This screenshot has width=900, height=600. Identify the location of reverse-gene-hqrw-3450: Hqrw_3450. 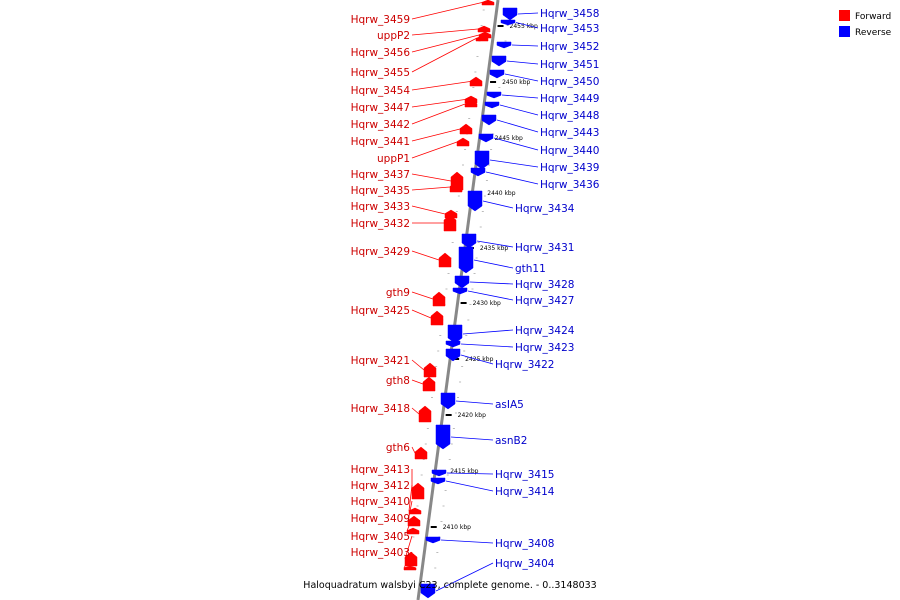
(544, 78).